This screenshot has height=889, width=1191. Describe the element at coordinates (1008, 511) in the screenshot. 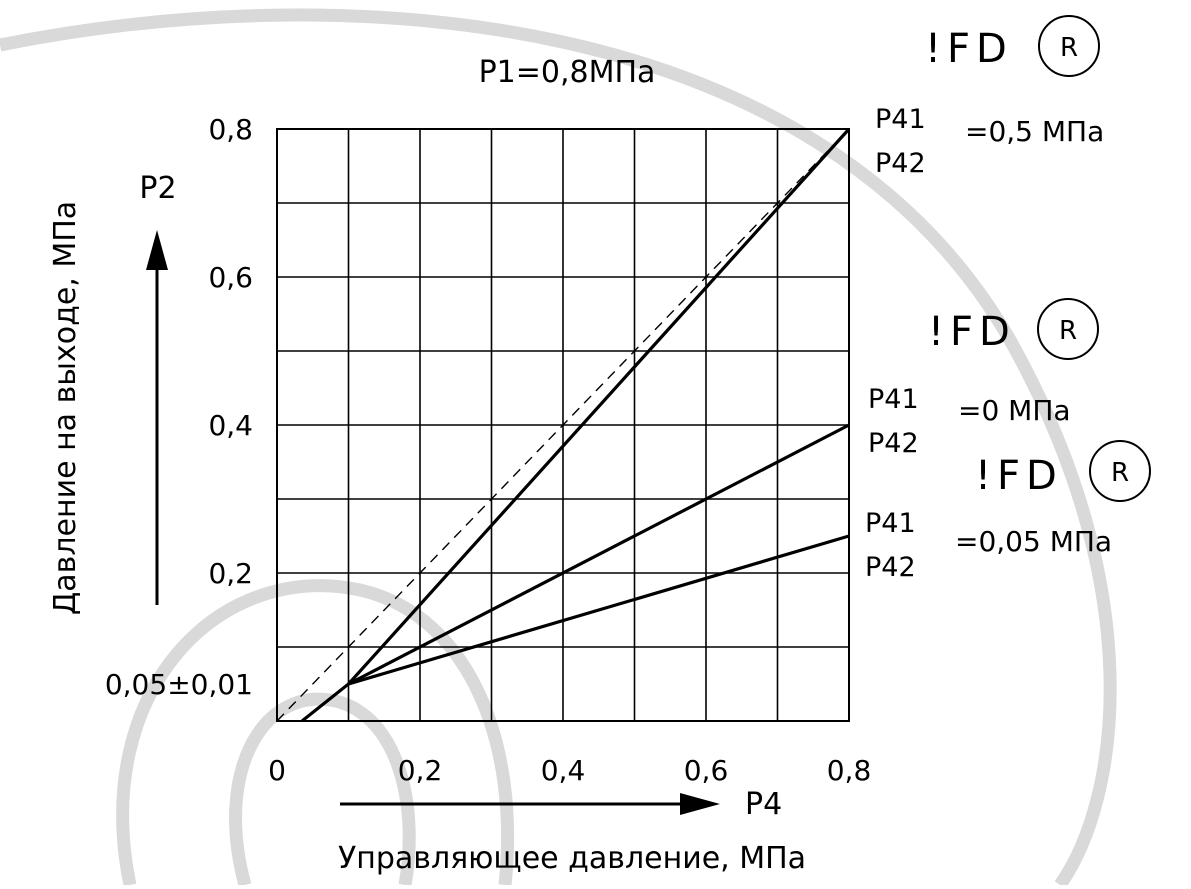

I see `annotation-2: !FD R P41 P42 =0,05 МПа` at that location.